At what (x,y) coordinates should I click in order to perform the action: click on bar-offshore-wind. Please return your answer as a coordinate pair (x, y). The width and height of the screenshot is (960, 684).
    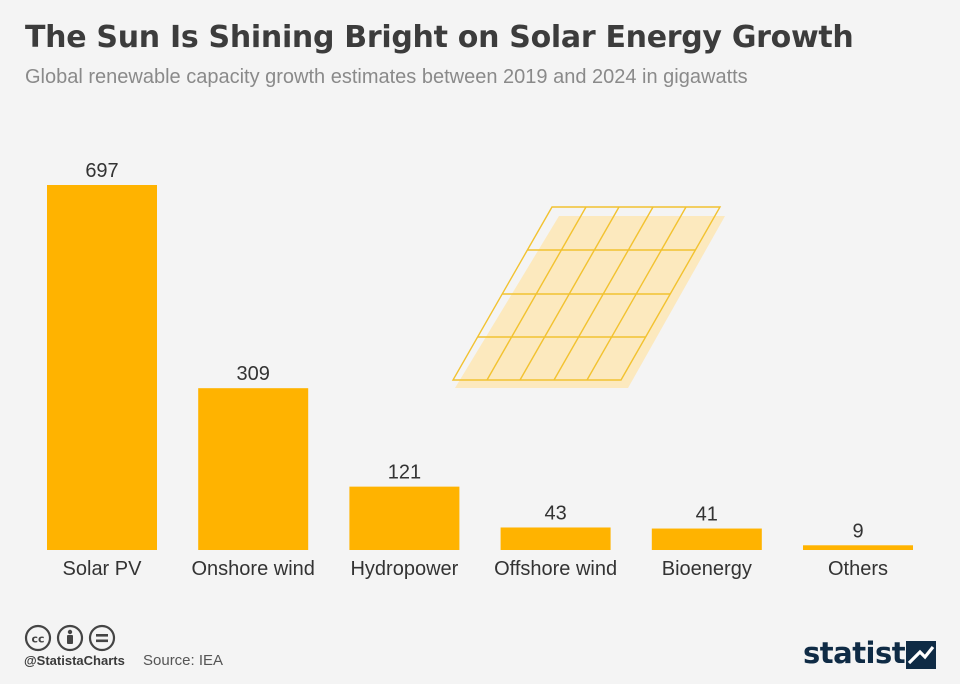
    Looking at the image, I should click on (555, 538).